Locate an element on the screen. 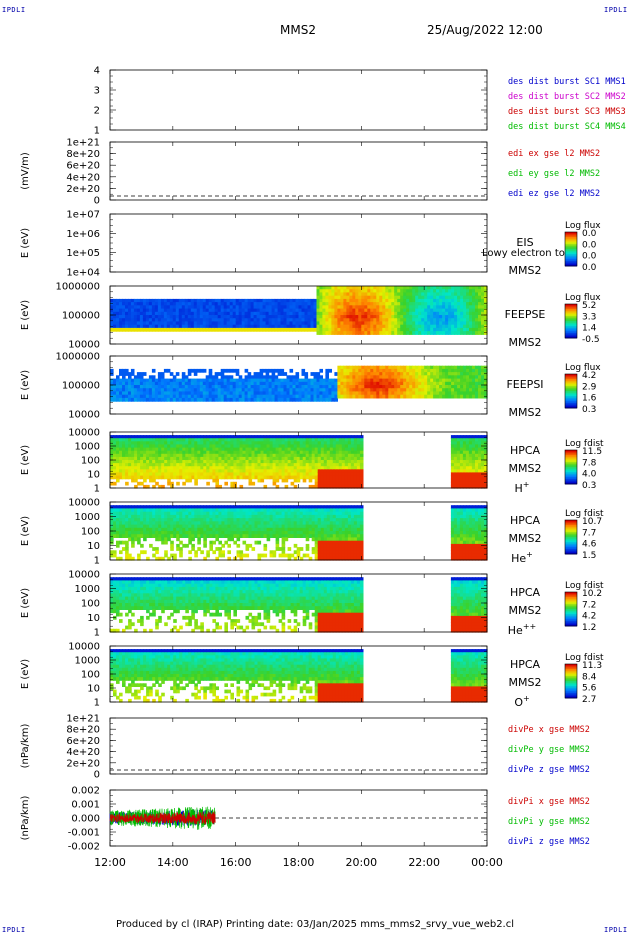  legend-entry-des_dist: des dist burst SC4 MMS4 is located at coordinates (567, 127).